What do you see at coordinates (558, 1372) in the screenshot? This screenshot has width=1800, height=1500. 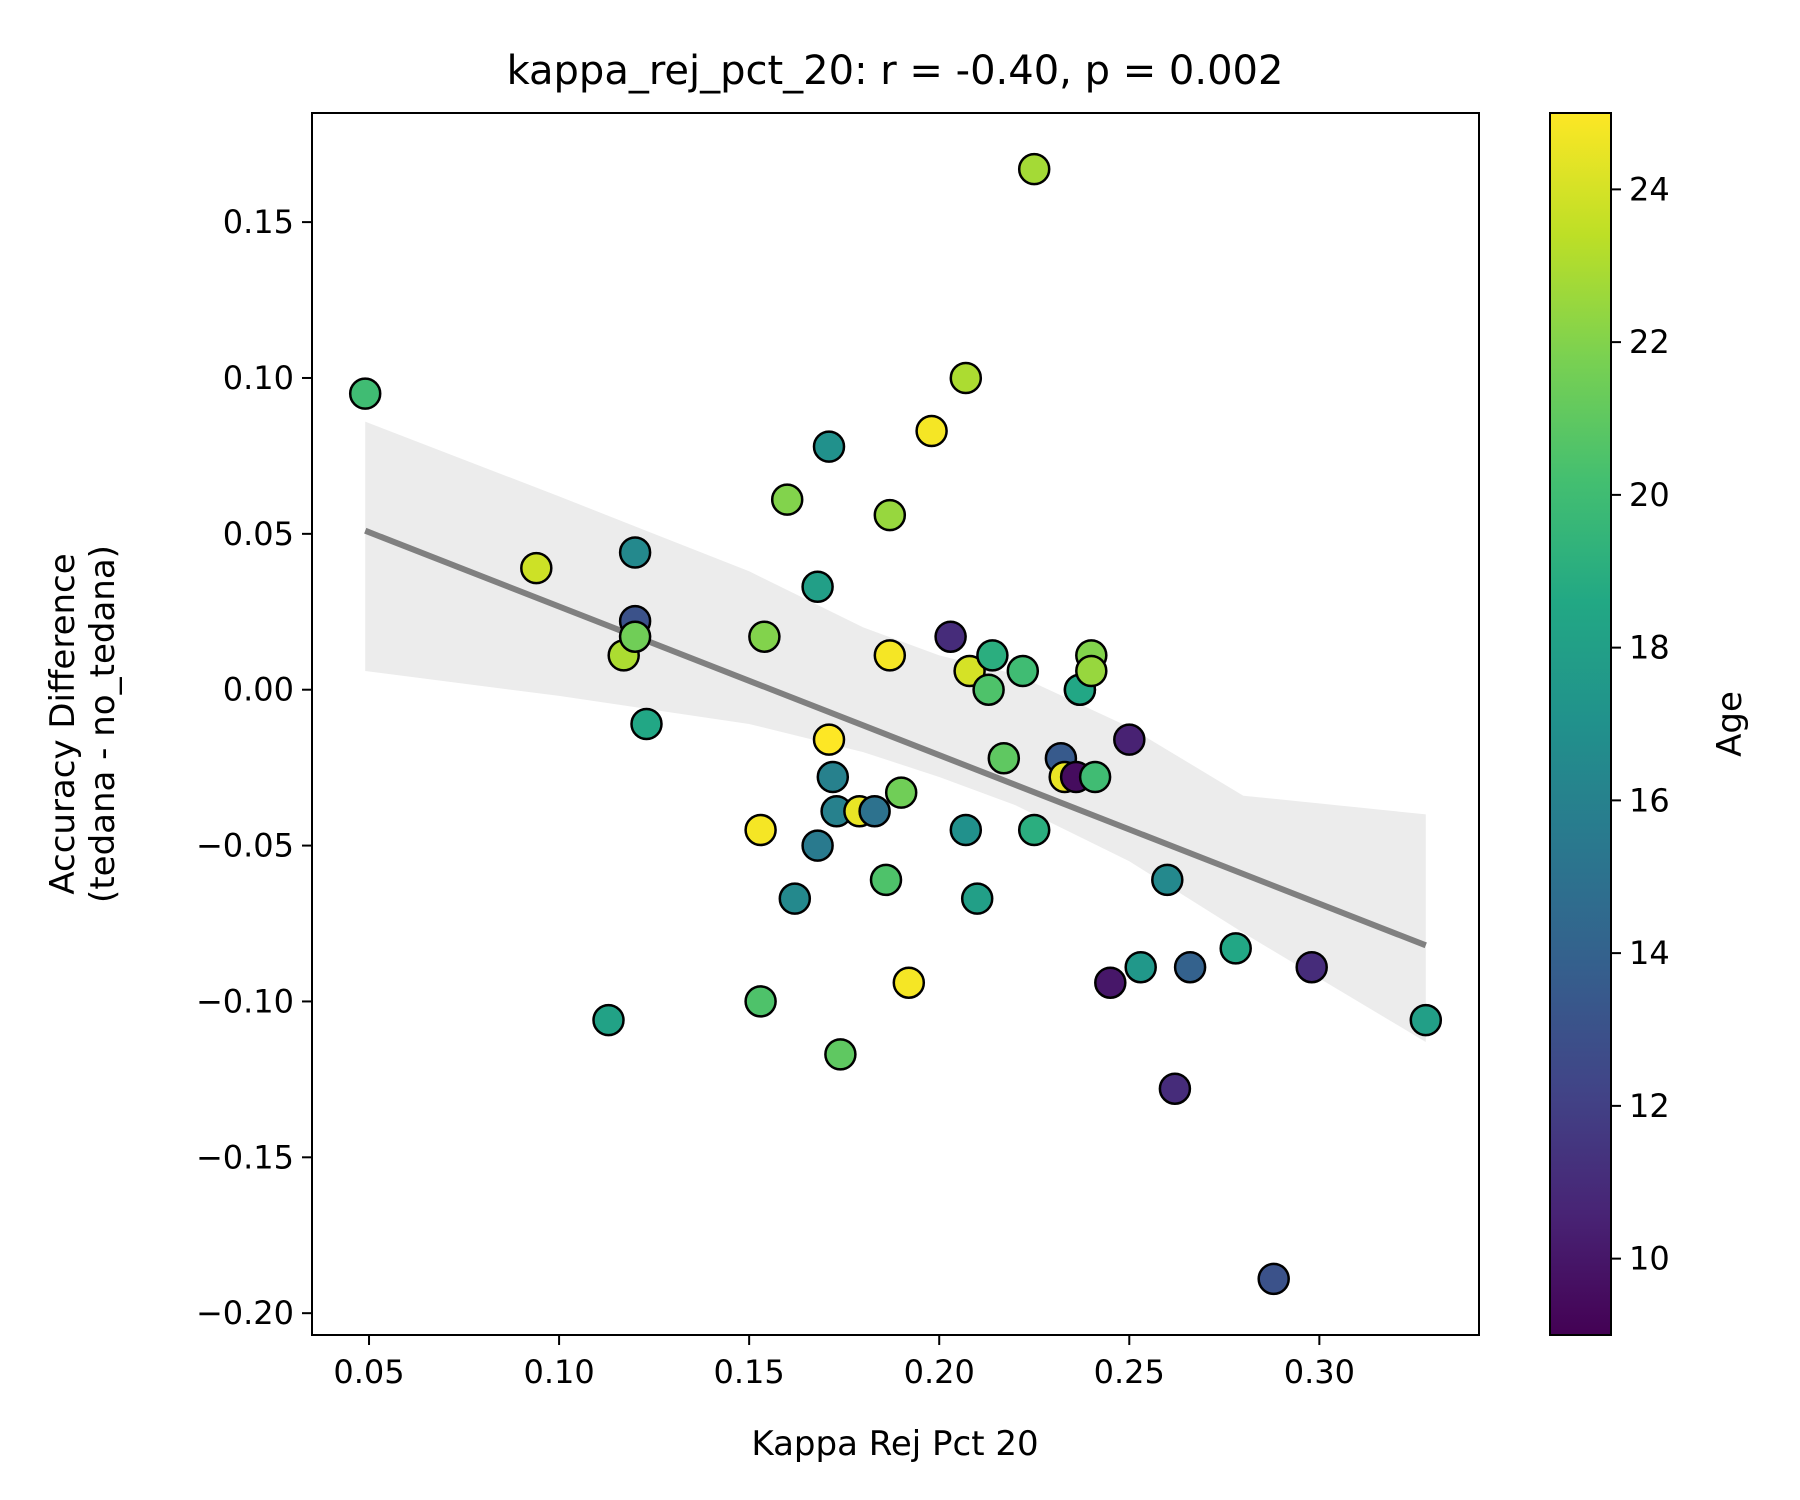 I see `x-tick-label: 0.10` at bounding box center [558, 1372].